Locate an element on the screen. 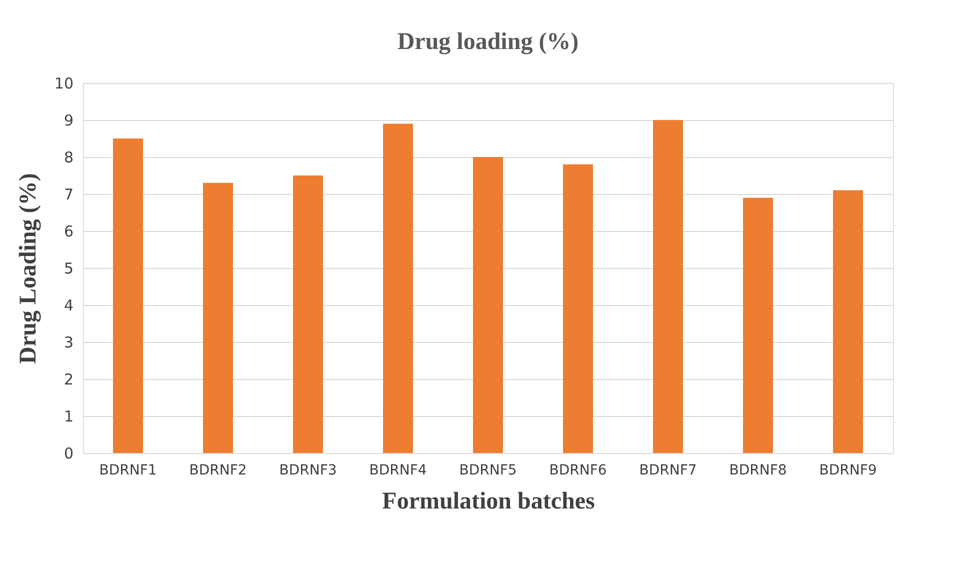 The height and width of the screenshot is (579, 954). y-tick-label: 8 is located at coordinates (69, 157).